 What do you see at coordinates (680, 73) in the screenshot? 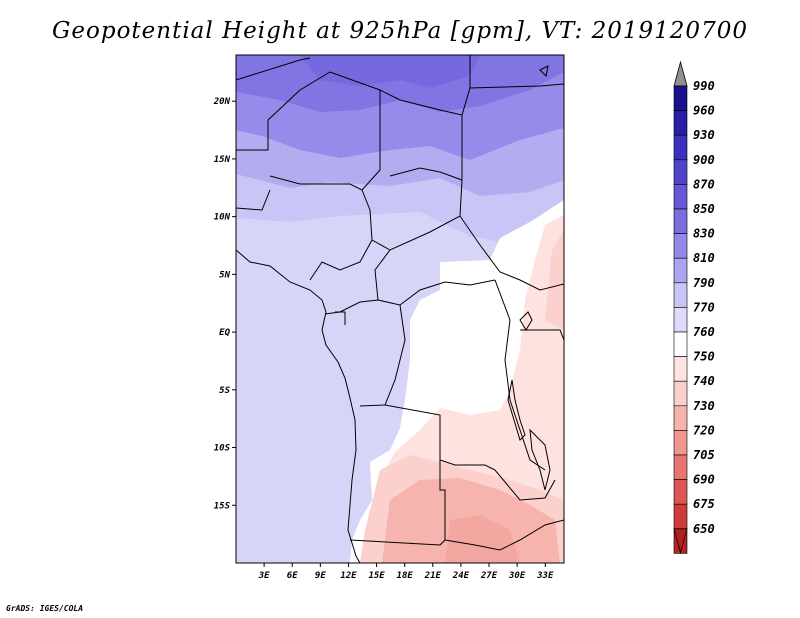
I see `colorbar-top-arrow` at bounding box center [680, 73].